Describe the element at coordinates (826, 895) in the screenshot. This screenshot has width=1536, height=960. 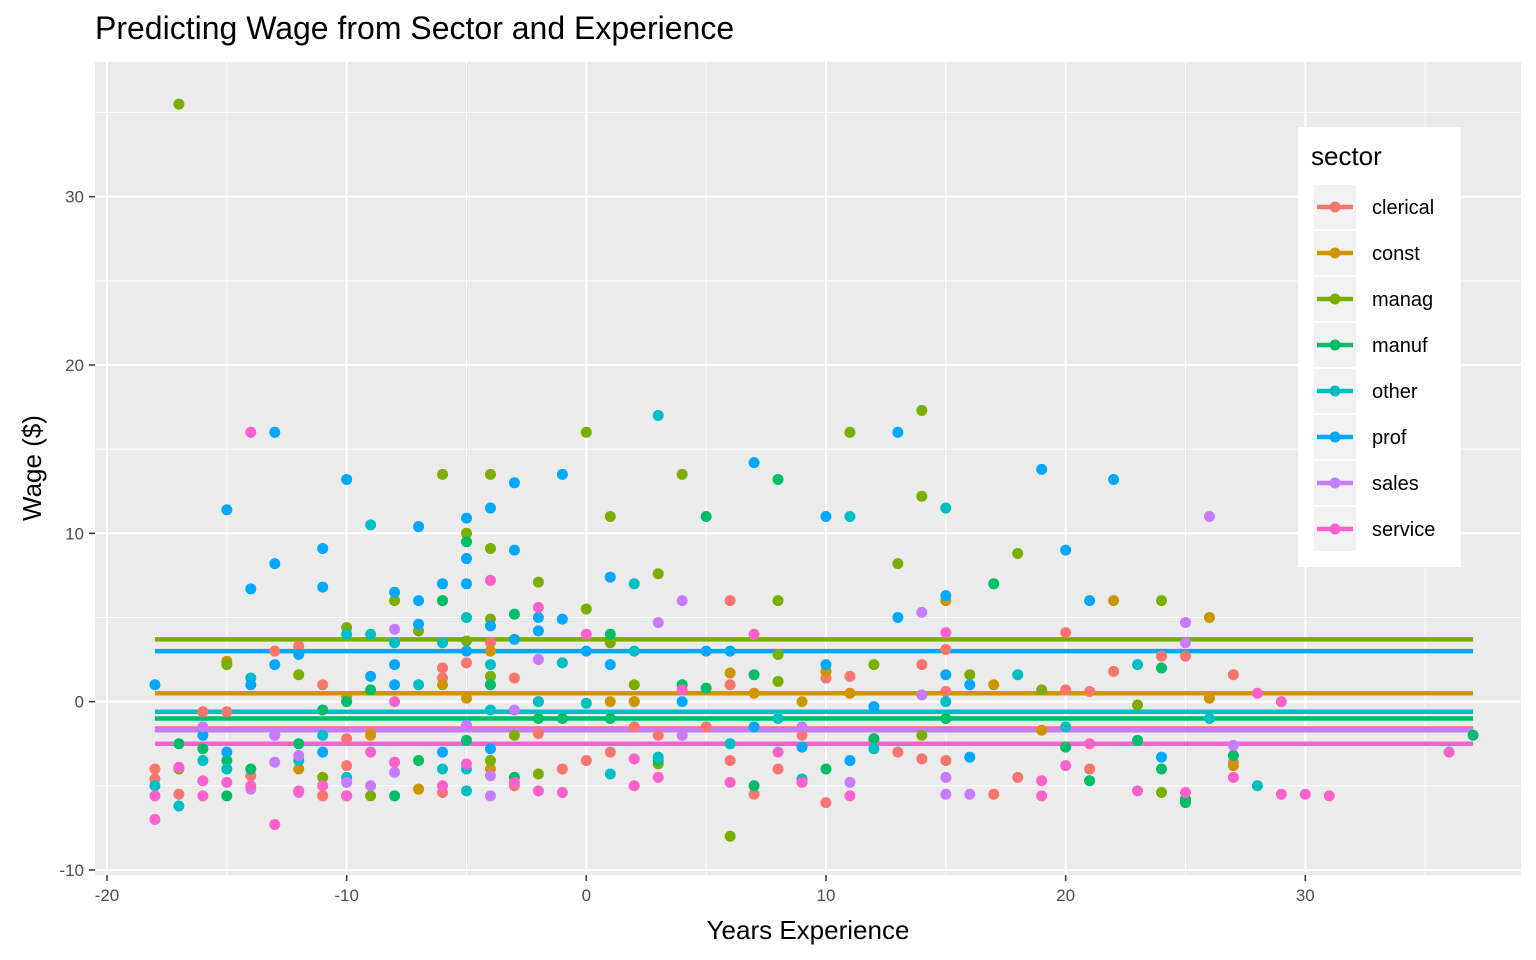
I see `x-tick-label: 10` at that location.